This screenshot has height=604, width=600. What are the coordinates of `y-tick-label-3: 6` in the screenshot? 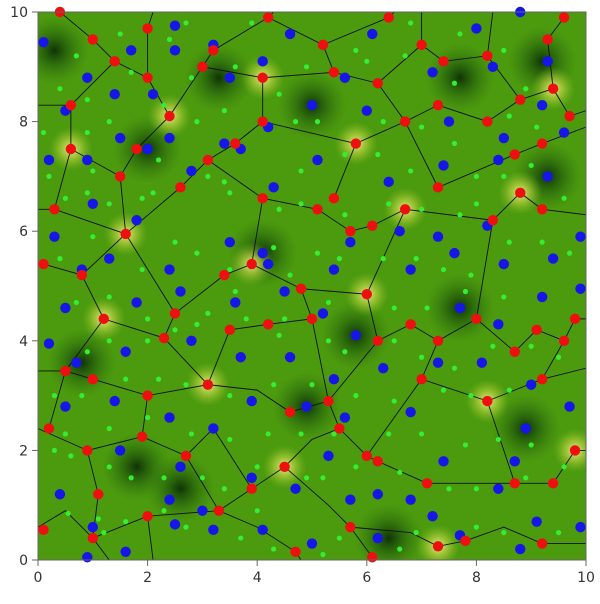 It's located at (23, 232).